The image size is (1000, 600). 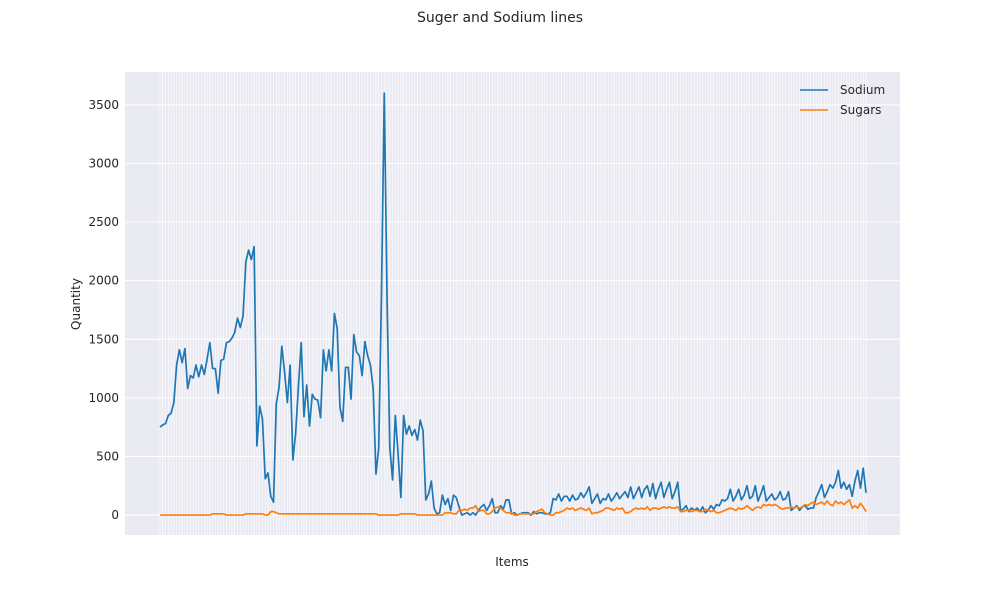 What do you see at coordinates (103, 163) in the screenshot?
I see `y-tick-label: 3000` at bounding box center [103, 163].